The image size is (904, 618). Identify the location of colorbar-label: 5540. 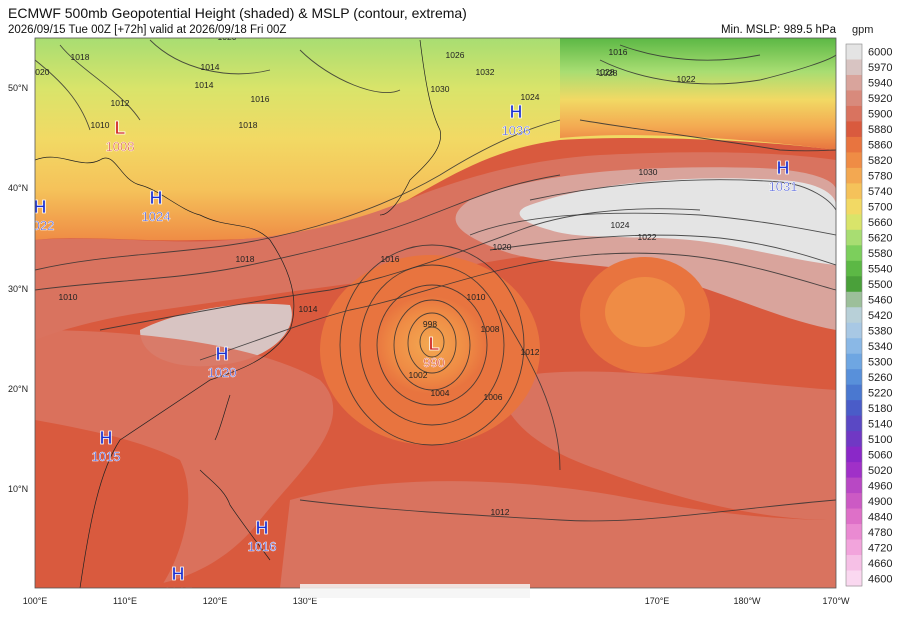
(880, 270).